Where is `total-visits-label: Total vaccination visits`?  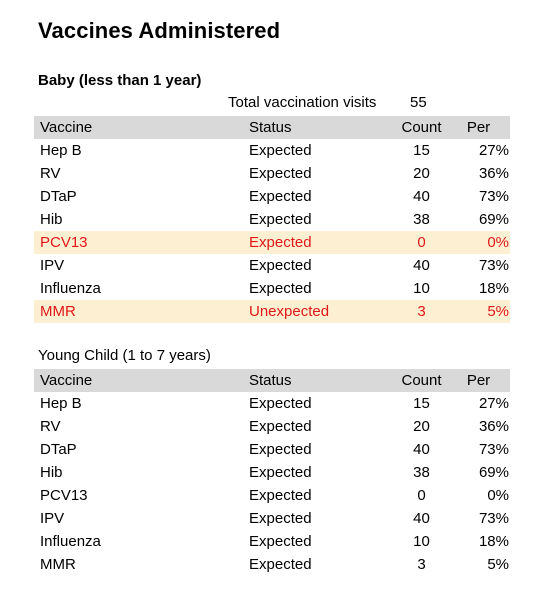 total-visits-label: Total vaccination visits is located at coordinates (302, 102).